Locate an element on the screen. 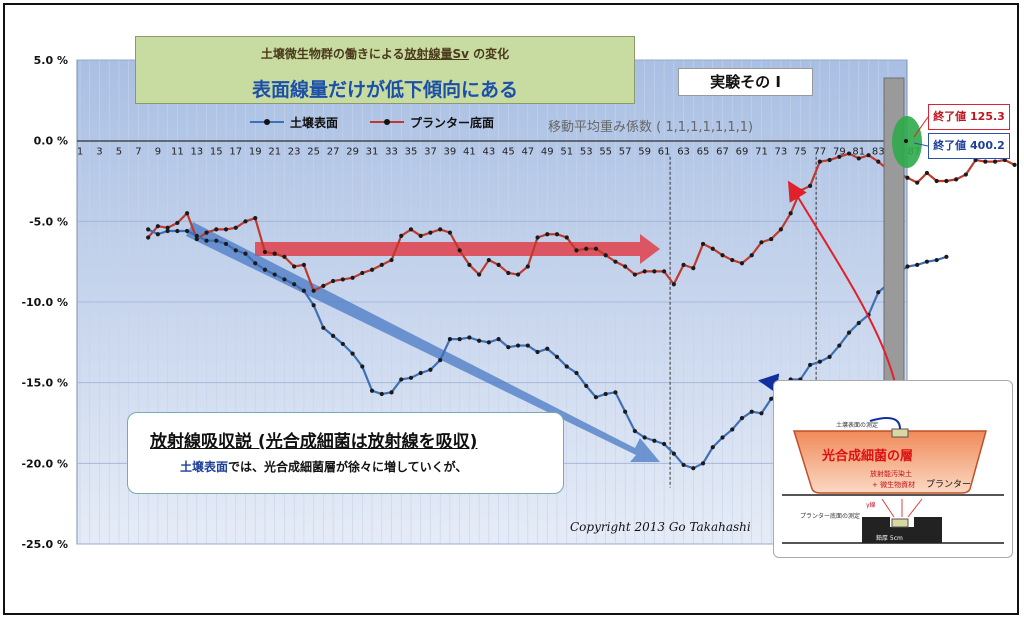 This screenshot has height=622, width=1024. x-tick-label: 1 is located at coordinates (80, 152).